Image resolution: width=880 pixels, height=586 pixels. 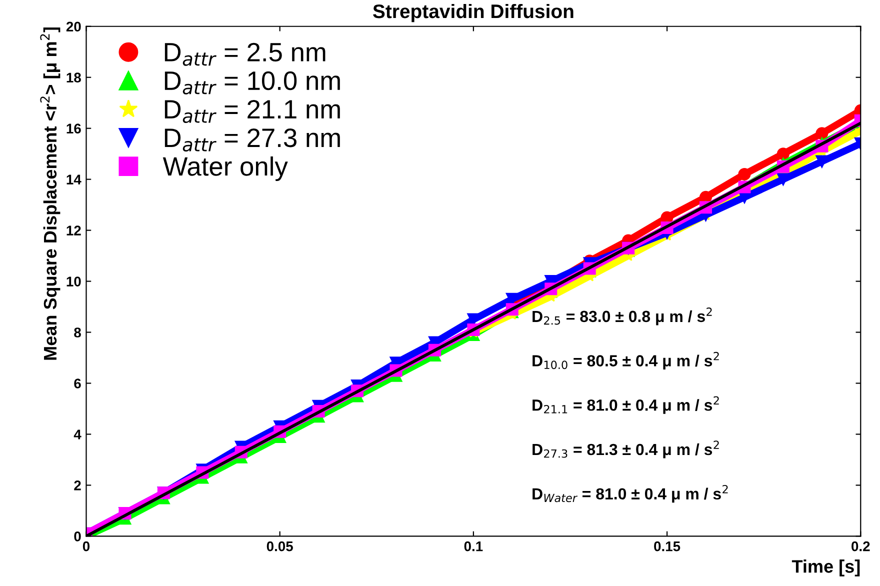 I want to click on annotation: D$_{27.3}$ = 81.3 ± 0.4 μ m / s$^{2}$, so click(x=625, y=449).